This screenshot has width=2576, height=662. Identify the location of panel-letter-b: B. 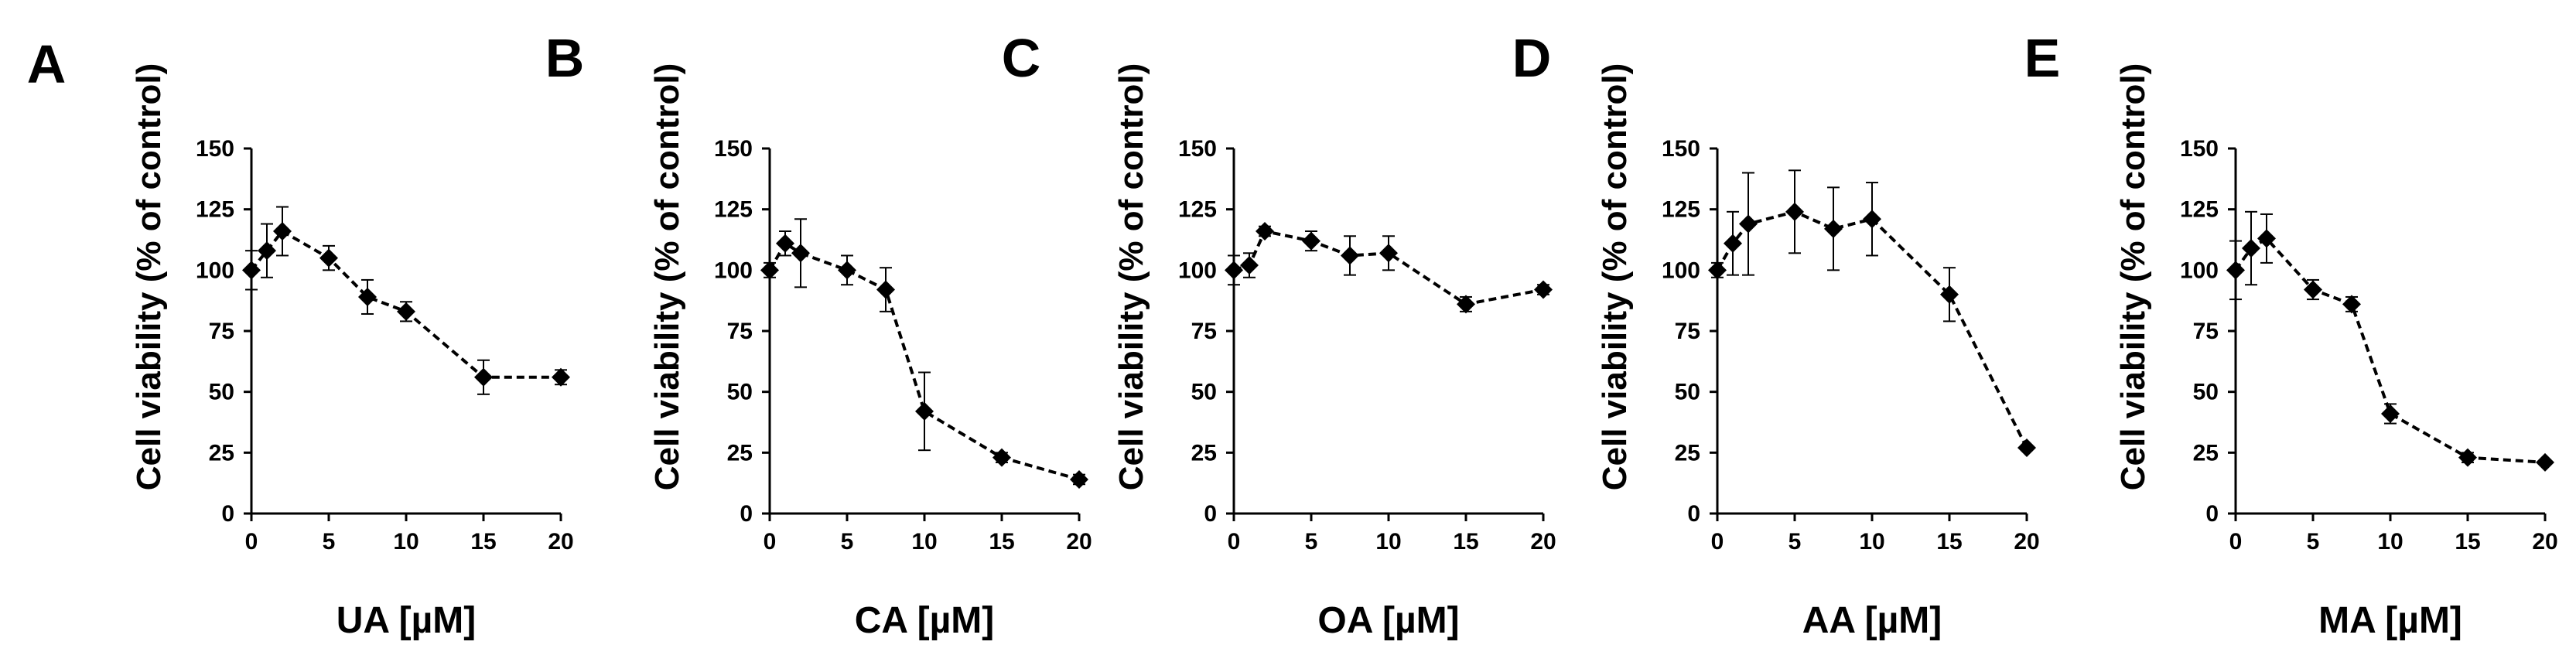
(565, 58).